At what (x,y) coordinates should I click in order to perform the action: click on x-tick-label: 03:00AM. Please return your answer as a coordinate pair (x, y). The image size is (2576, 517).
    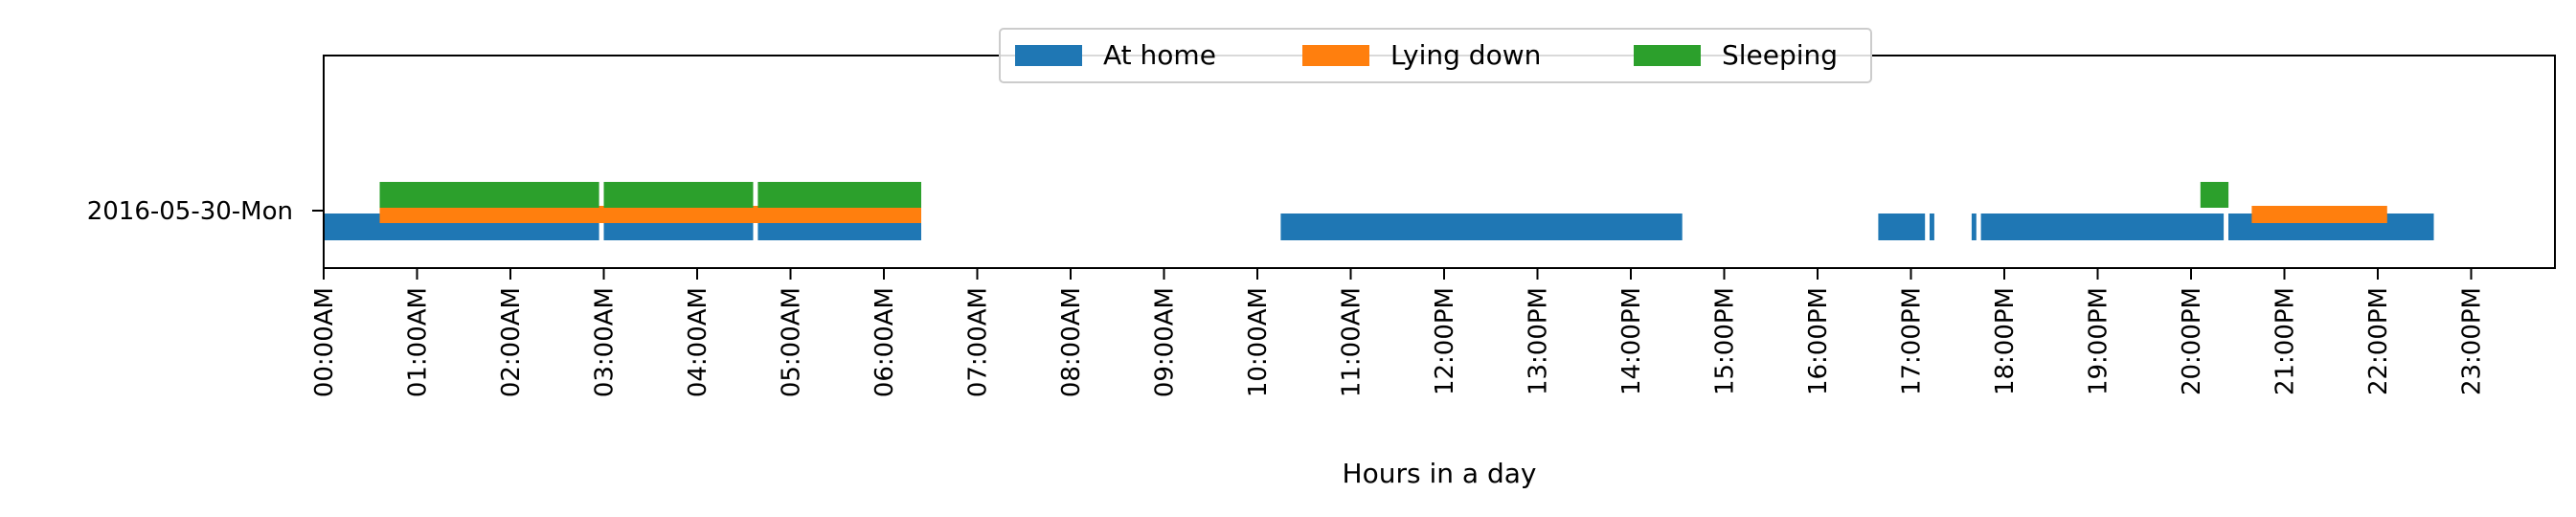
    Looking at the image, I should click on (605, 342).